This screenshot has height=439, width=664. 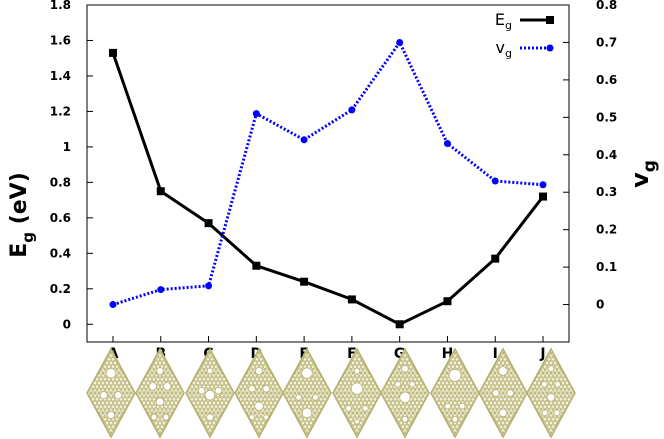 I want to click on right-tick-label: 0.7, so click(x=606, y=42).